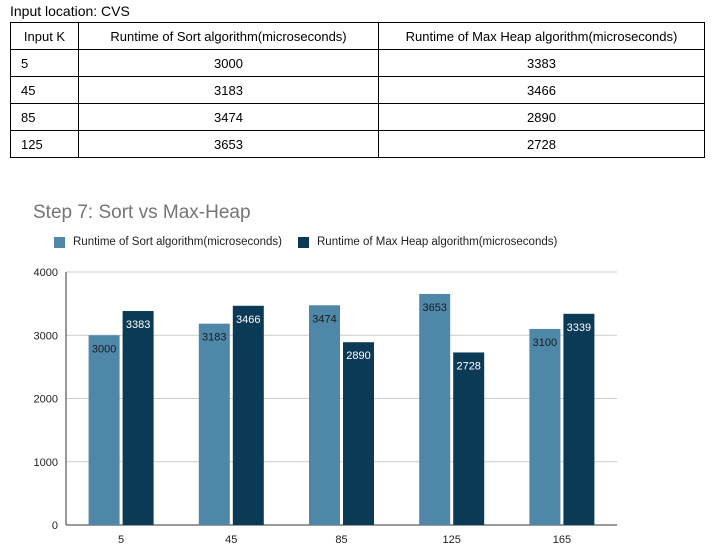 The width and height of the screenshot is (714, 554). What do you see at coordinates (228, 36) in the screenshot?
I see `header-sort-runtime: Runtime of Sort algorithm(microseconds)` at bounding box center [228, 36].